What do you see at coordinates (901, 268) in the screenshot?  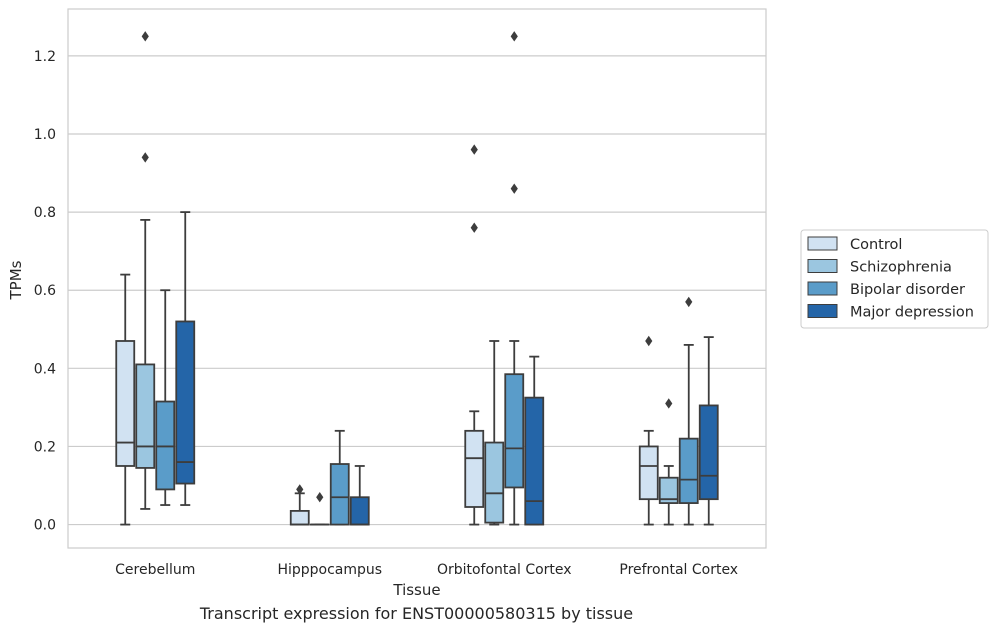 I see `legend-label: Schizophrenia` at bounding box center [901, 268].